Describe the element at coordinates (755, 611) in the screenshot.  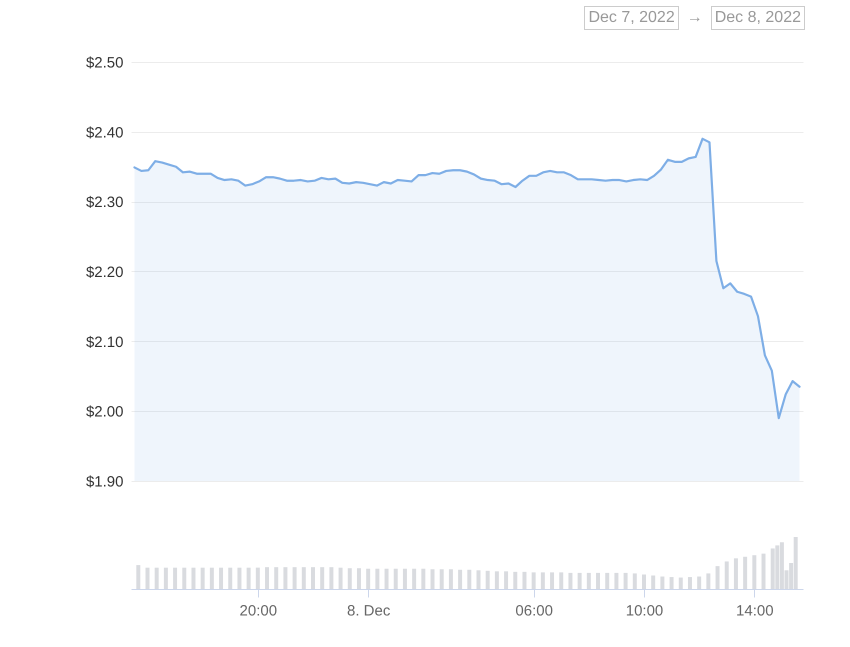
I see `x-tick-label: 14:00` at that location.